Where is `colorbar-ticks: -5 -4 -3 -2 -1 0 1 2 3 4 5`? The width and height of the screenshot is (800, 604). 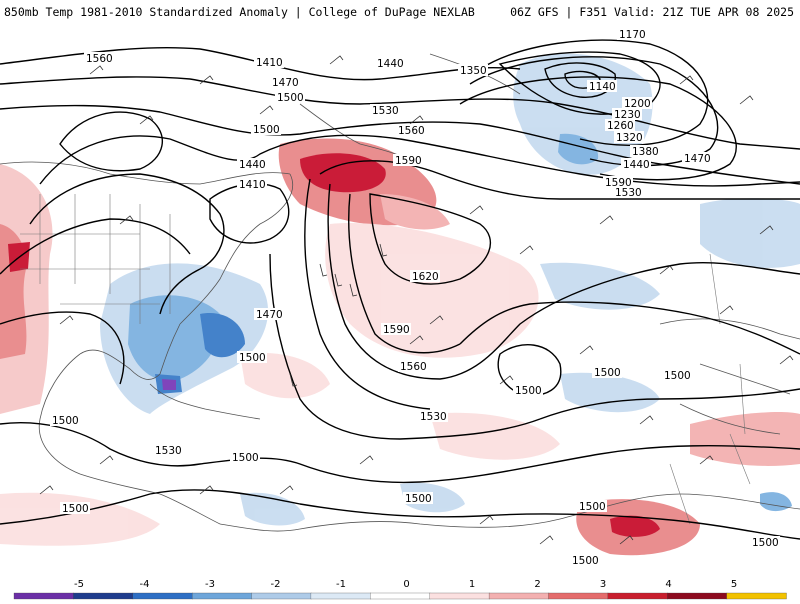
colorbar-ticks: -5 -4 -3 -2 -1 0 1 2 3 4 5 is located at coordinates (405, 584).